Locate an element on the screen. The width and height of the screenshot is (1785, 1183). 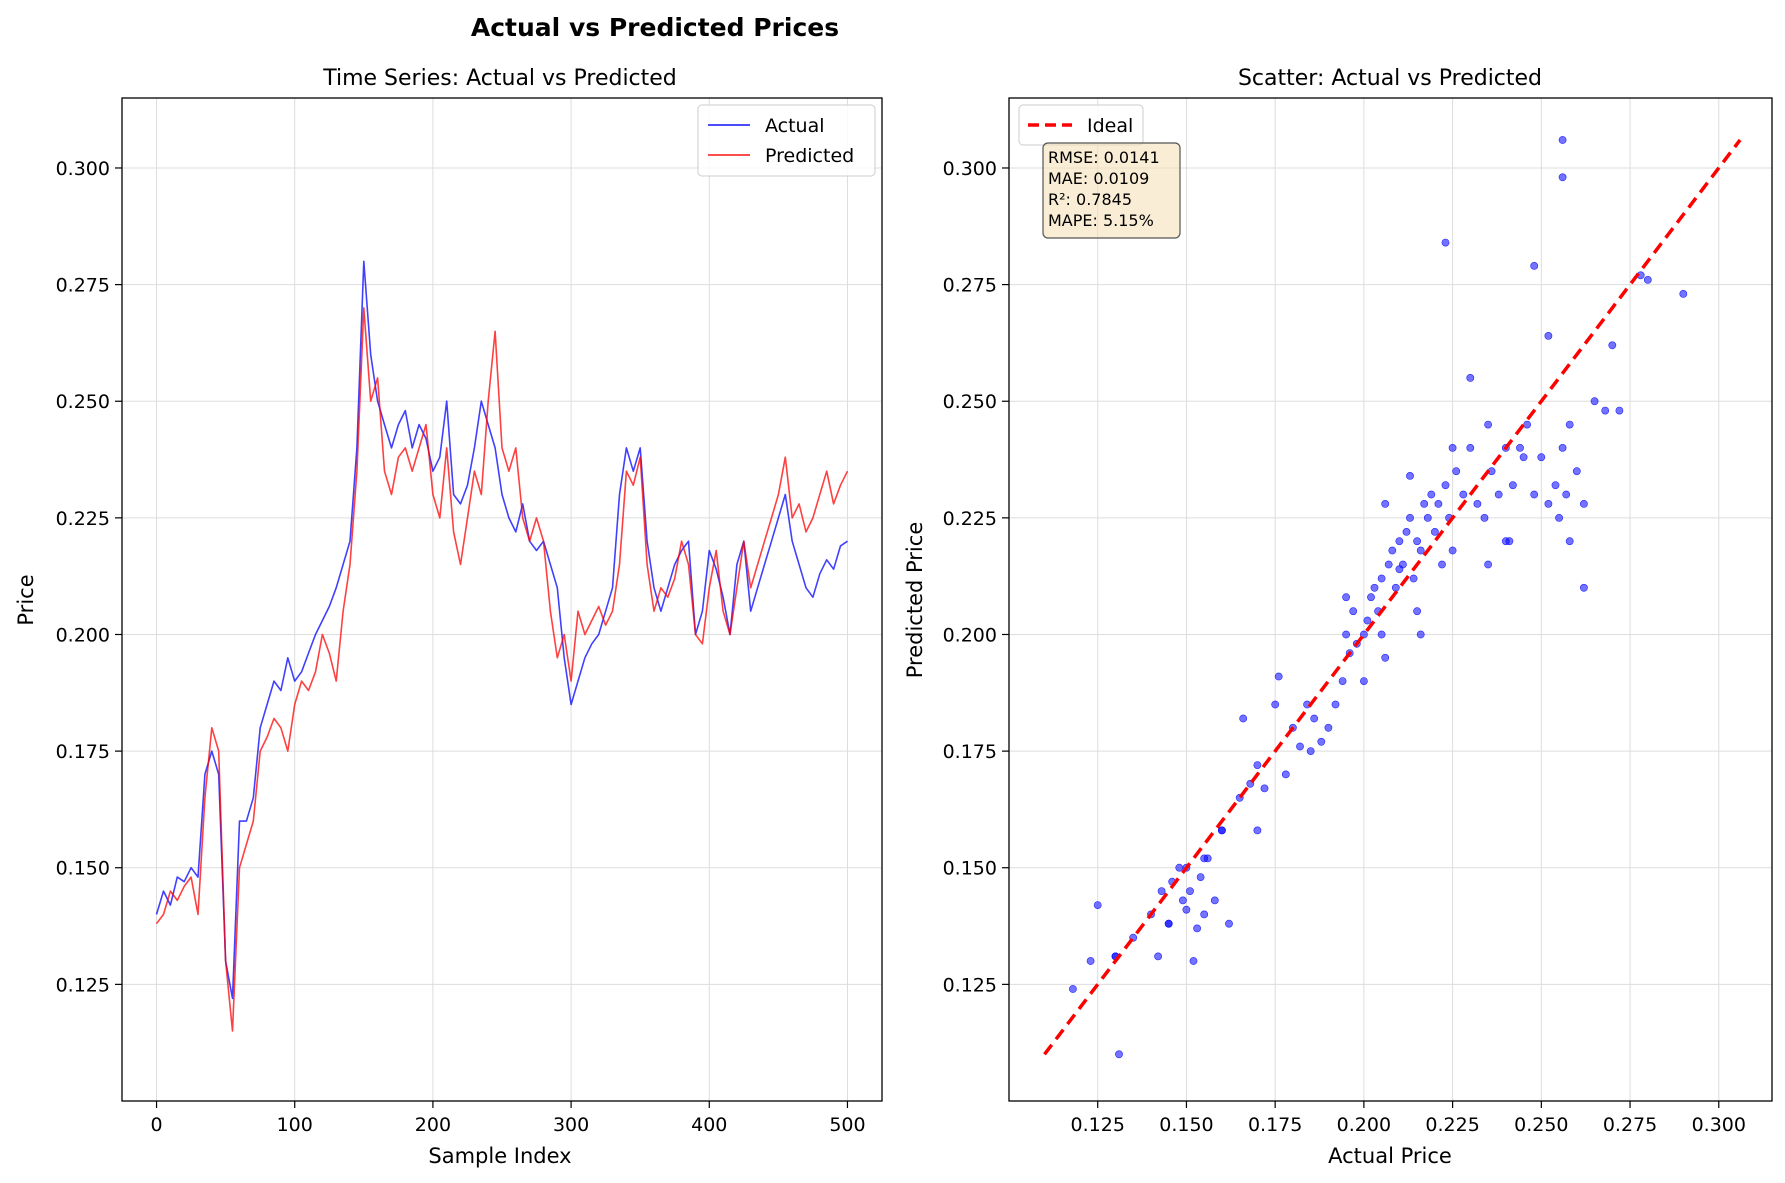
ts-xtick-label: 400 is located at coordinates (709, 1125).